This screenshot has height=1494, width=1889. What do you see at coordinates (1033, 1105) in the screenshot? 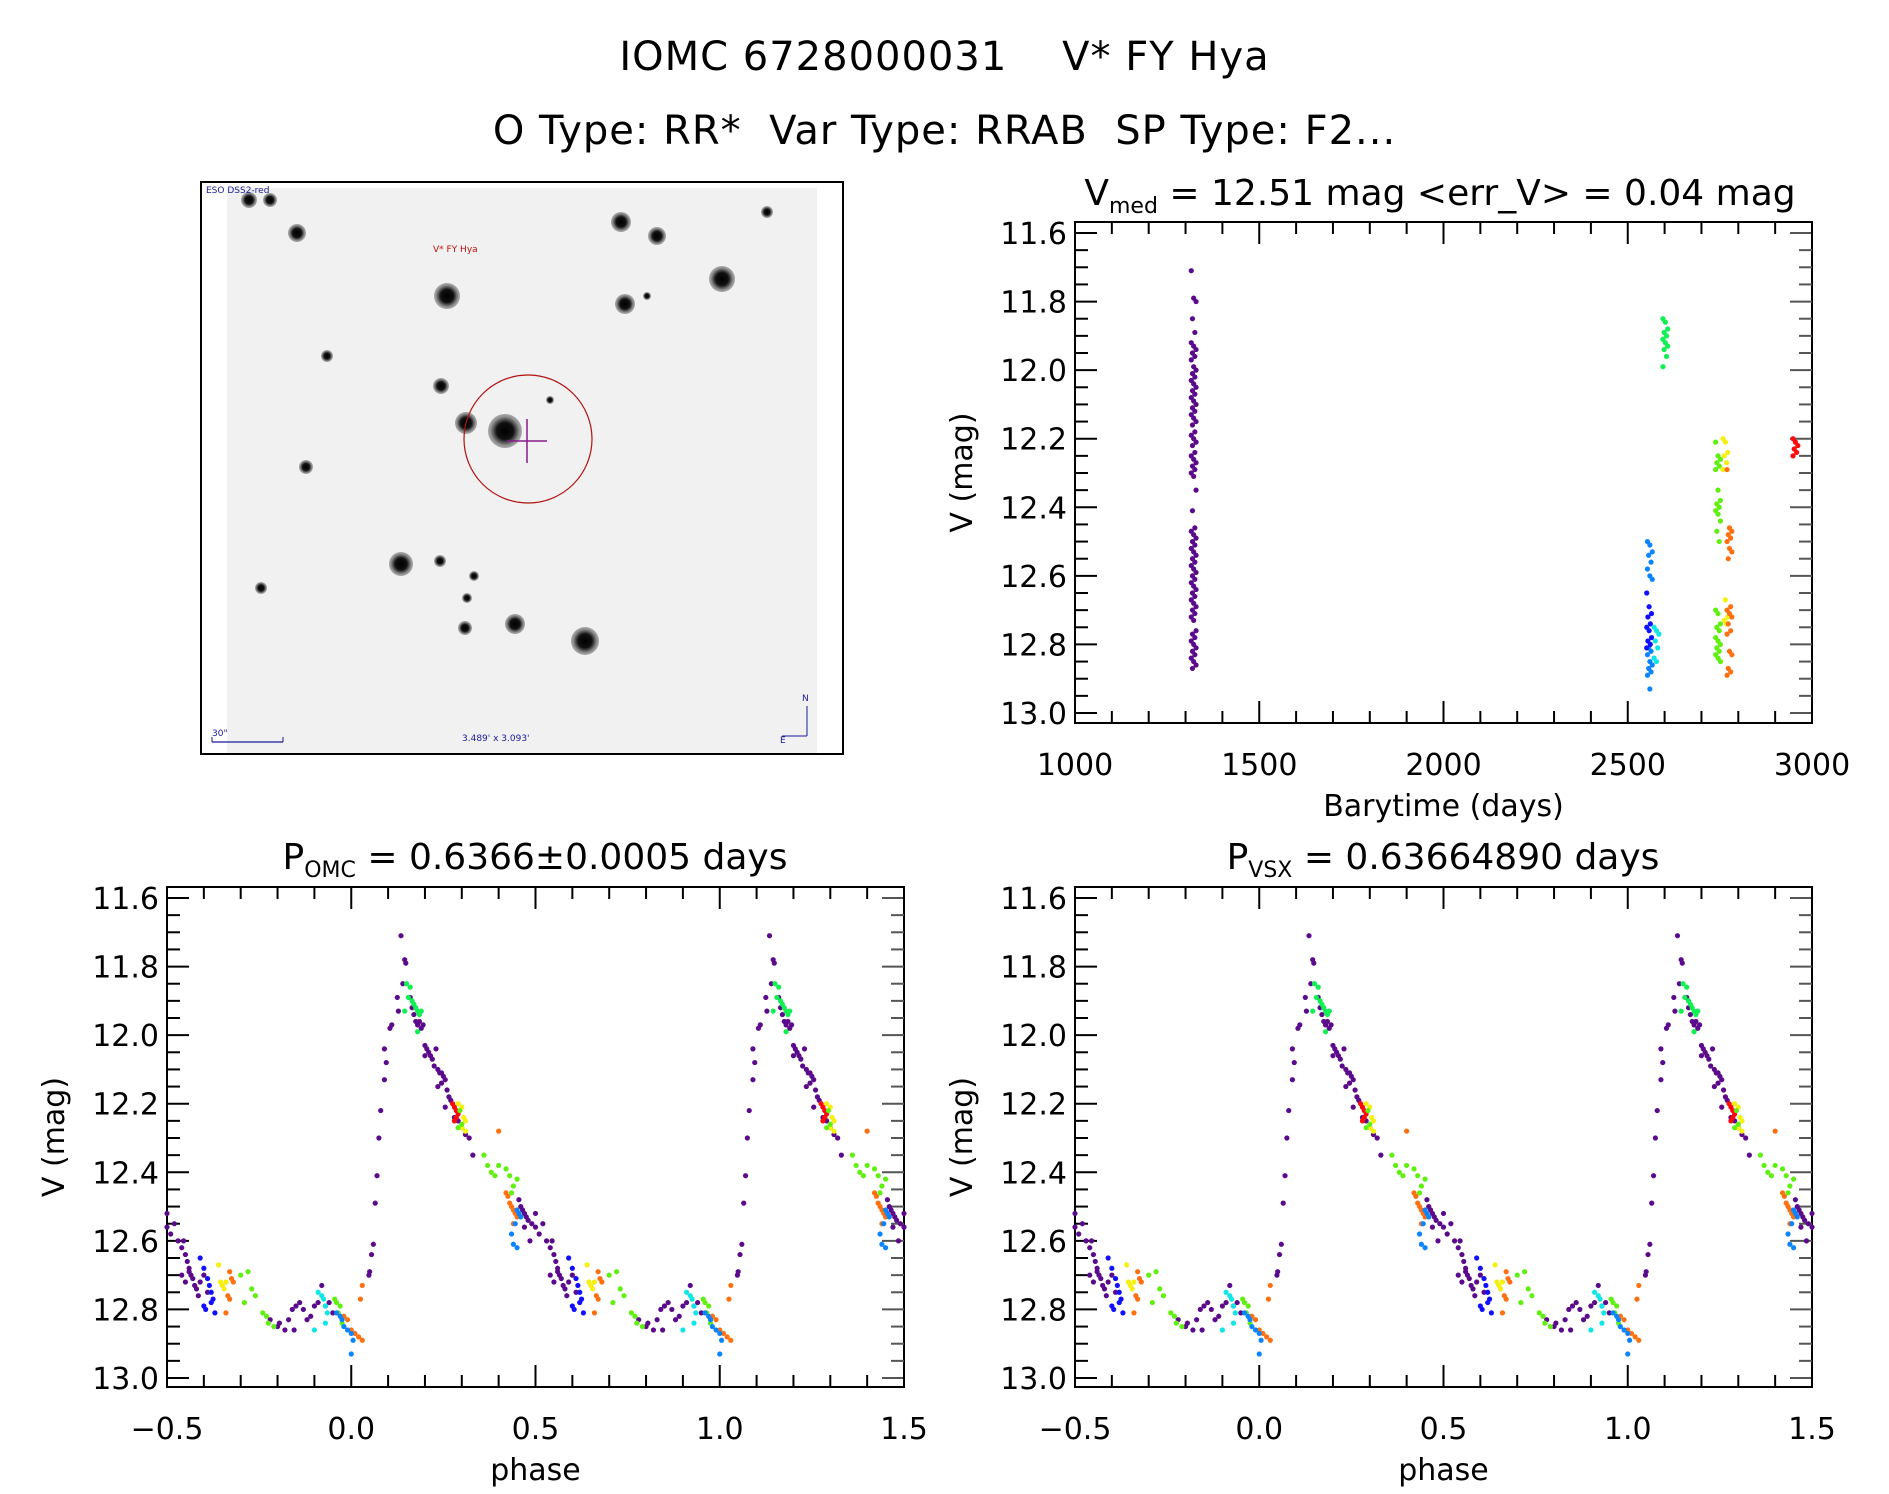
I see `y-tick-label: 12.2` at bounding box center [1033, 1105].